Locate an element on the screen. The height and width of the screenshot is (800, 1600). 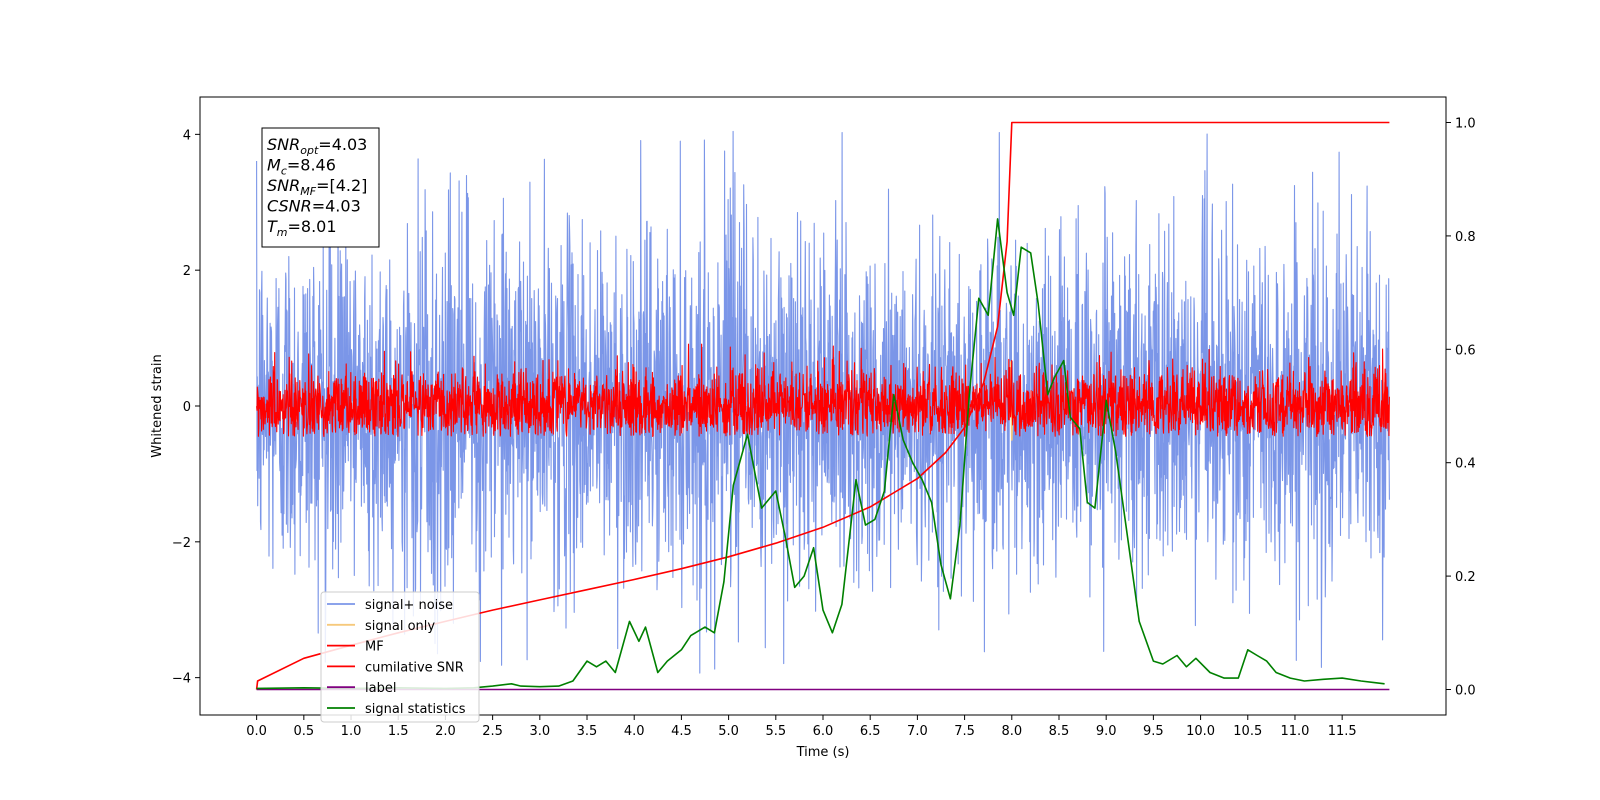
y-right-tick-label: 0.4 is located at coordinates (1465, 464).